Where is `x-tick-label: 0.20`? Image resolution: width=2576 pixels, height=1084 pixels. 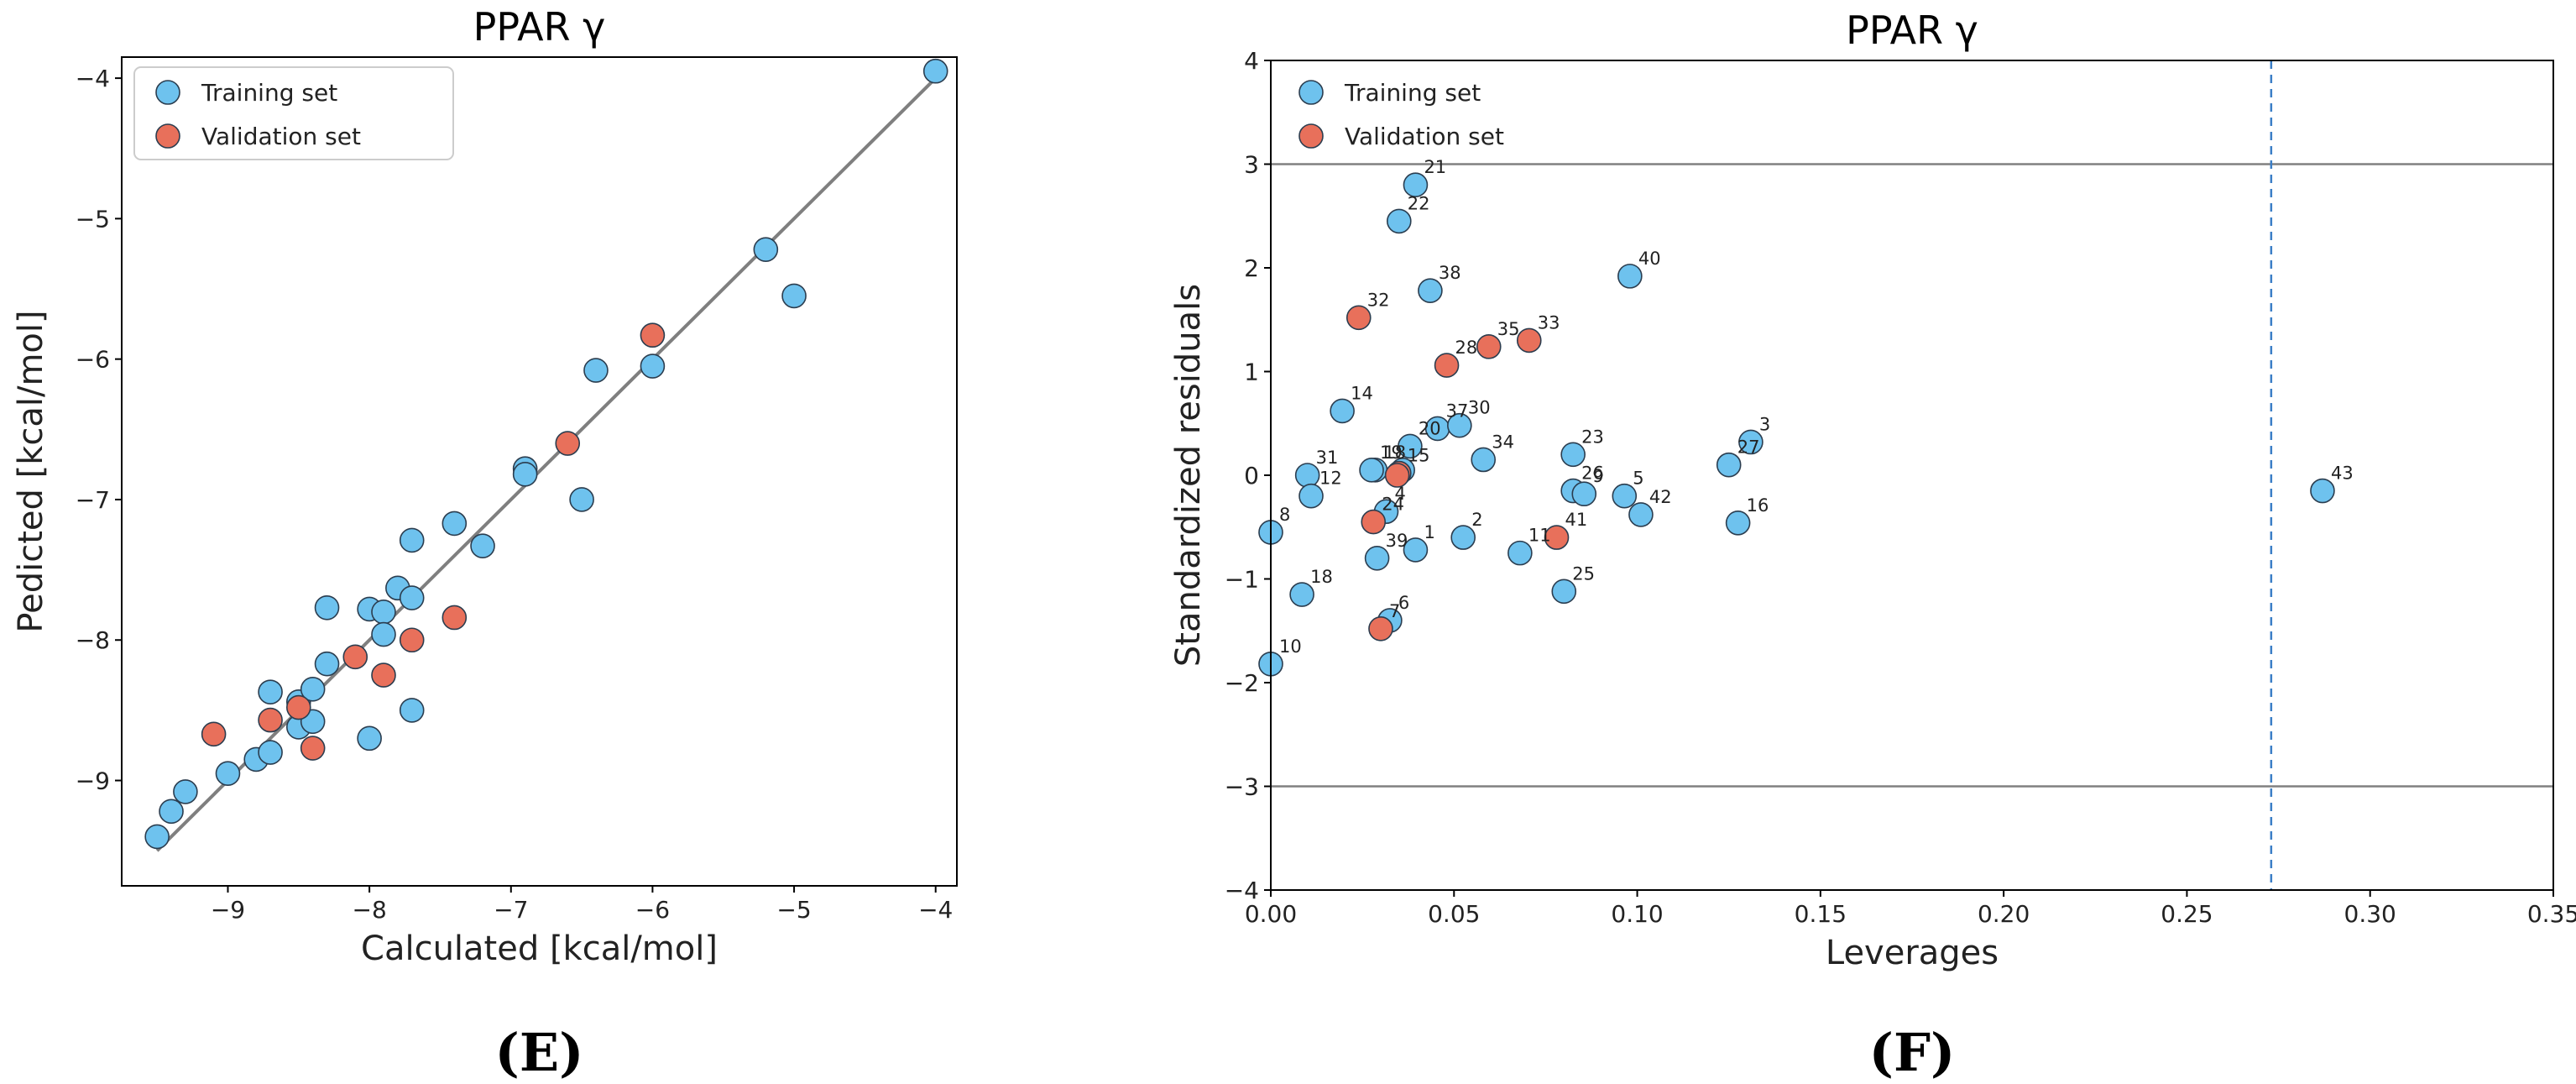 x-tick-label: 0.20 is located at coordinates (2004, 914).